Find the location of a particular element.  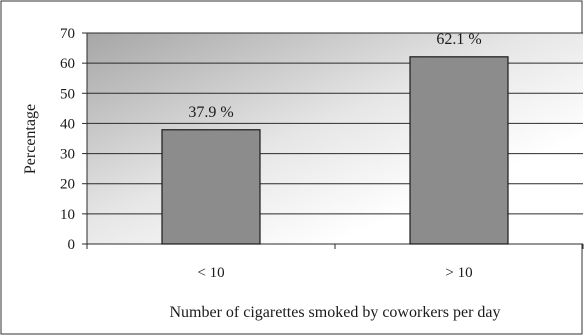

y-tick-label: 60 is located at coordinates (67, 64).